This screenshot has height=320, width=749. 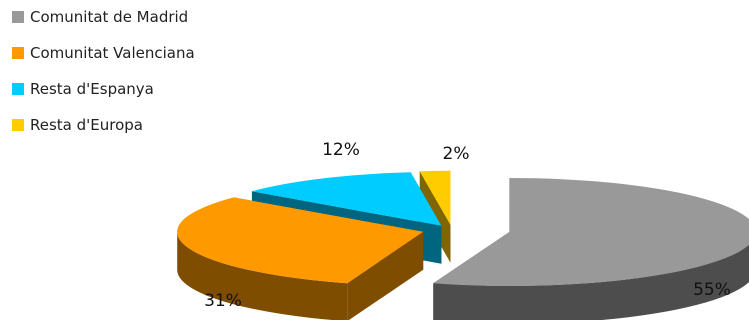 What do you see at coordinates (346, 199) in the screenshot?
I see `pie-slice-top-resta-espanya` at bounding box center [346, 199].